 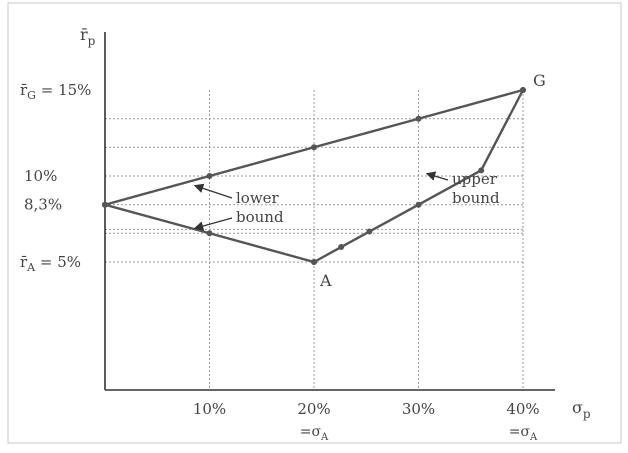 What do you see at coordinates (475, 179) in the screenshot?
I see `annotation-1-line-0: upper` at bounding box center [475, 179].